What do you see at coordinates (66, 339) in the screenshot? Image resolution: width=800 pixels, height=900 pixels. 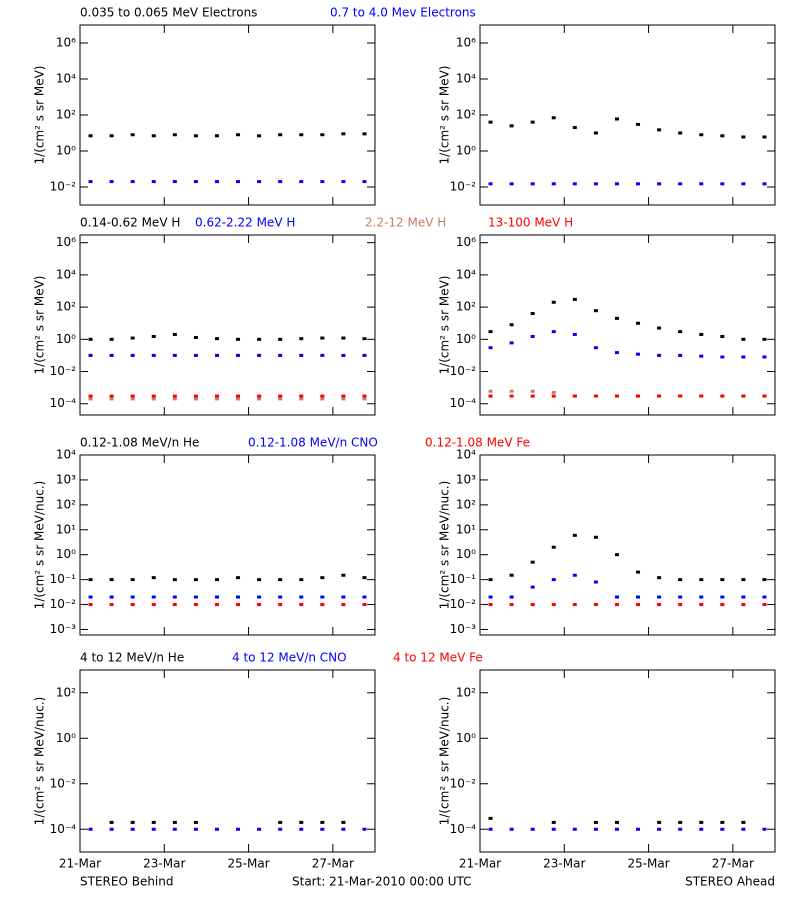 I see `y-tick-label: 10⁰` at bounding box center [66, 339].